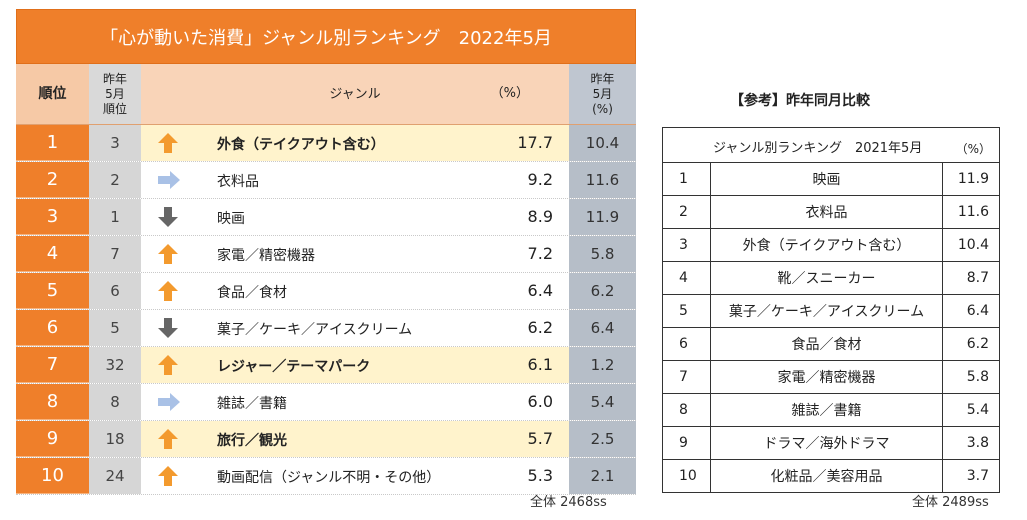 This screenshot has width=1027, height=520. Describe the element at coordinates (540, 253) in the screenshot. I see `genre-pct: 7.2` at that location.